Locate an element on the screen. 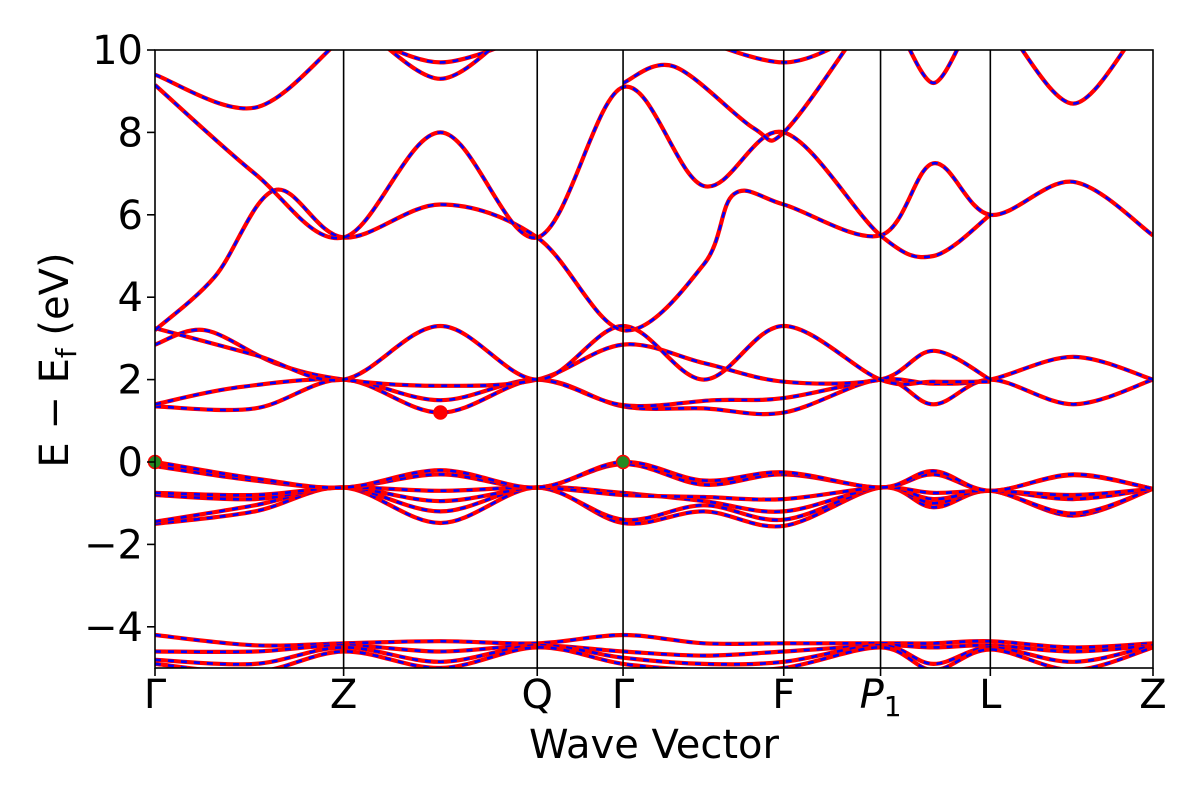 The height and width of the screenshot is (800, 1200). y-tick-label: 4 is located at coordinates (130, 298).